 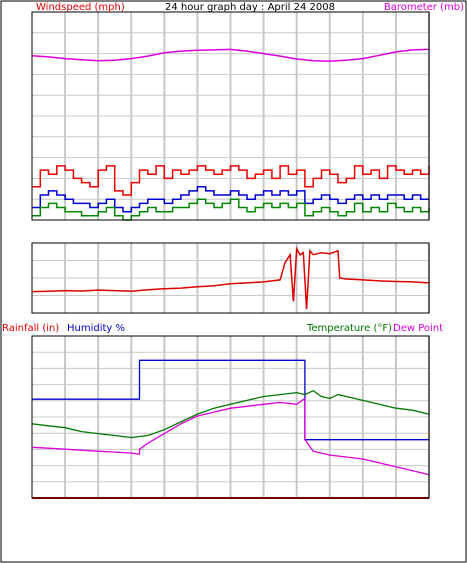 I want to click on barometer-axis-title: Barometer (mb), so click(x=424, y=7).